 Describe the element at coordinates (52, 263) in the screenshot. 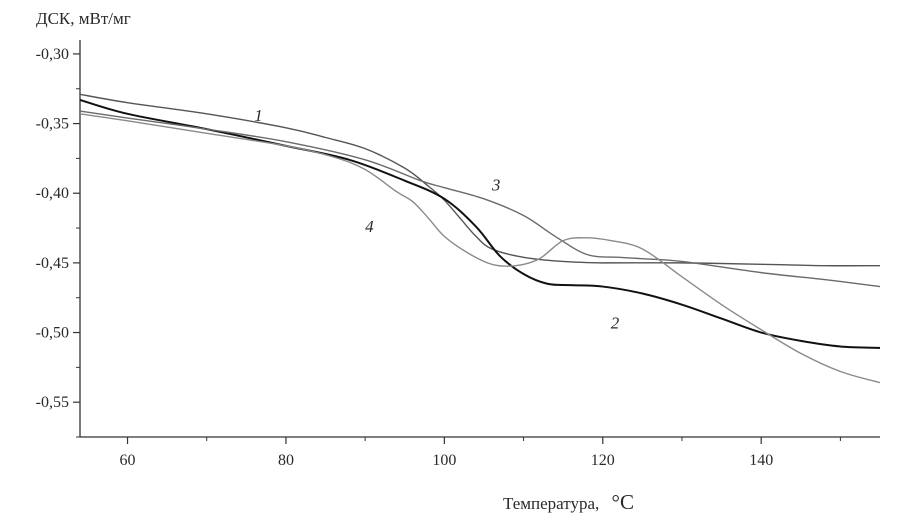

I see `y-tick-label: -0,45` at that location.